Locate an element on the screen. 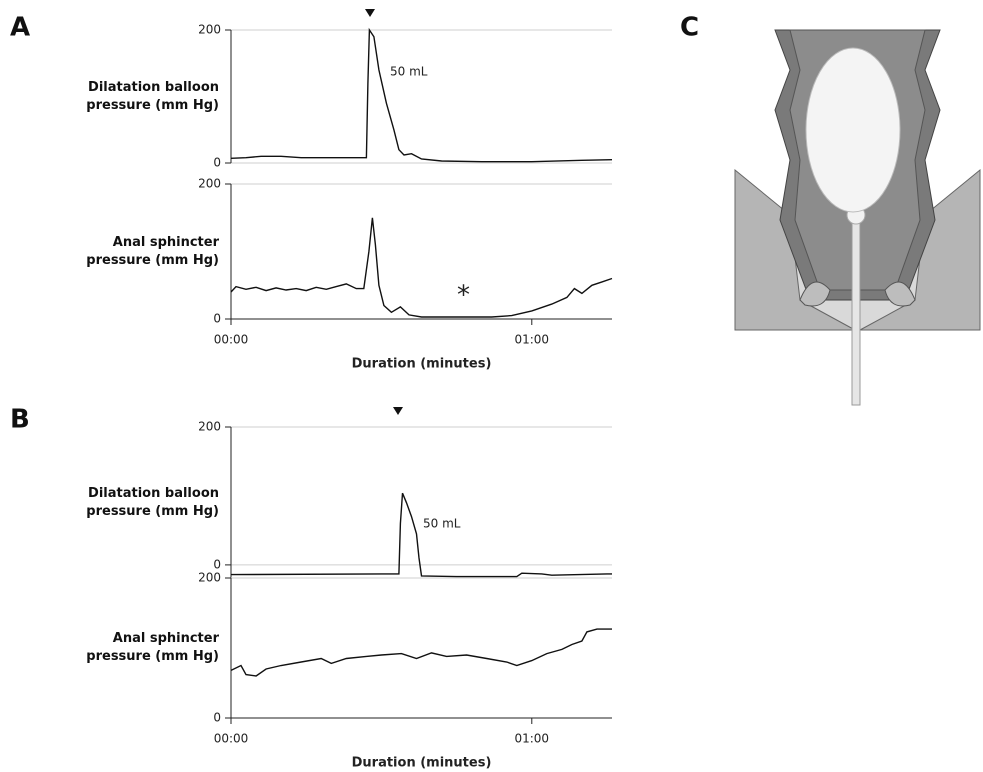 The image size is (983, 772). annotation: * is located at coordinates (463, 296).